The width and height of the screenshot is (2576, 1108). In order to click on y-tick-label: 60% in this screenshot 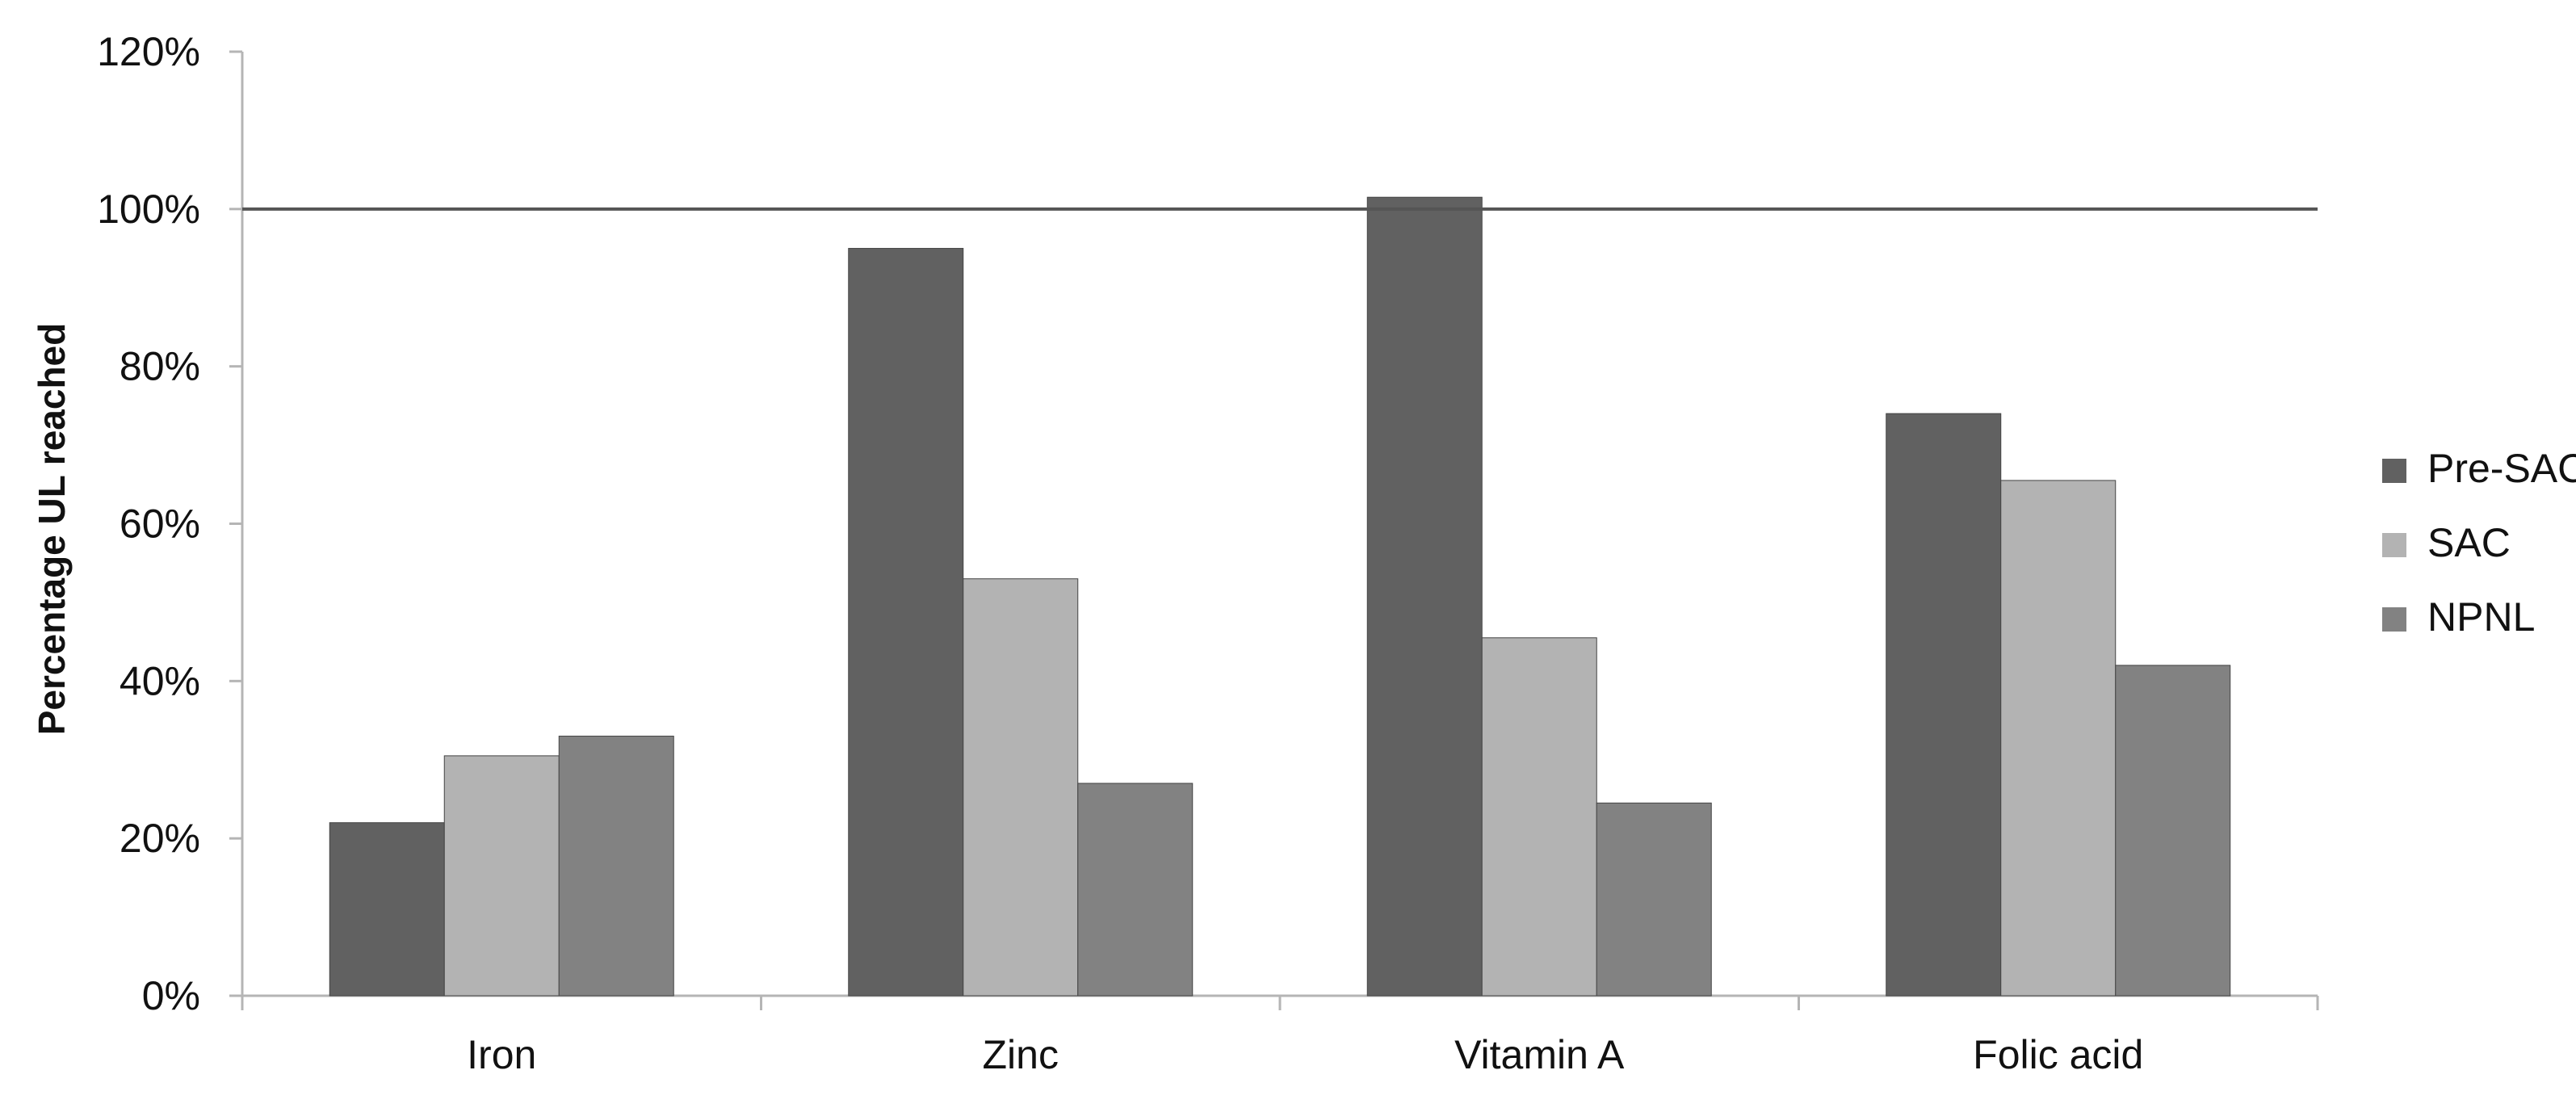, I will do `click(160, 524)`.